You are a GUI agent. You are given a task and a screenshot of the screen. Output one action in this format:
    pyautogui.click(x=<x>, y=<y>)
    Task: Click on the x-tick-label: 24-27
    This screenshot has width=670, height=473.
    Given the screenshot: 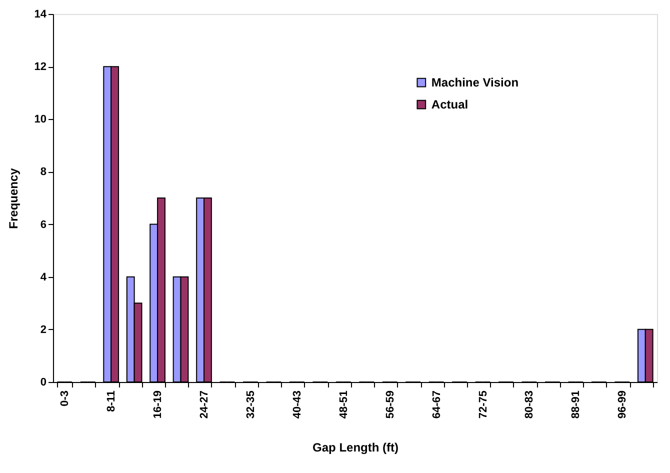 What is the action you would take?
    pyautogui.click(x=204, y=404)
    